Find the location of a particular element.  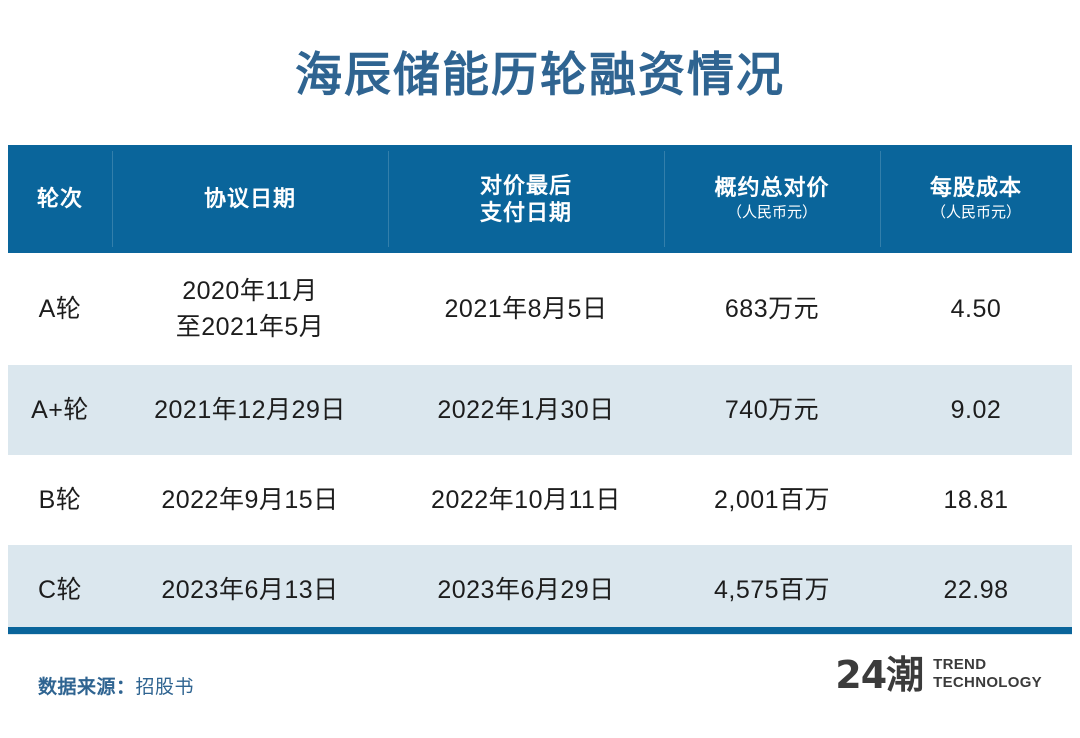

table-row: C轮 2023年6月13日 2023年6月29日 4,575百万 22.98 is located at coordinates (540, 590).